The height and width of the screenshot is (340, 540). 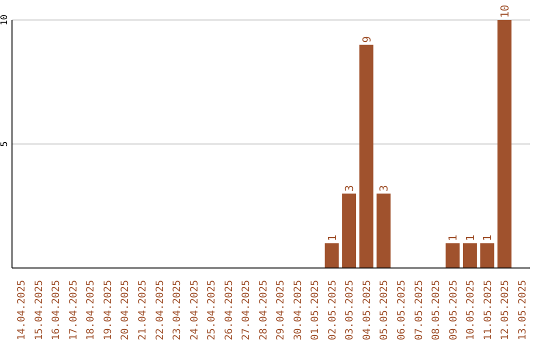 I want to click on x-tick-label: 04.05.2025, so click(x=367, y=310).